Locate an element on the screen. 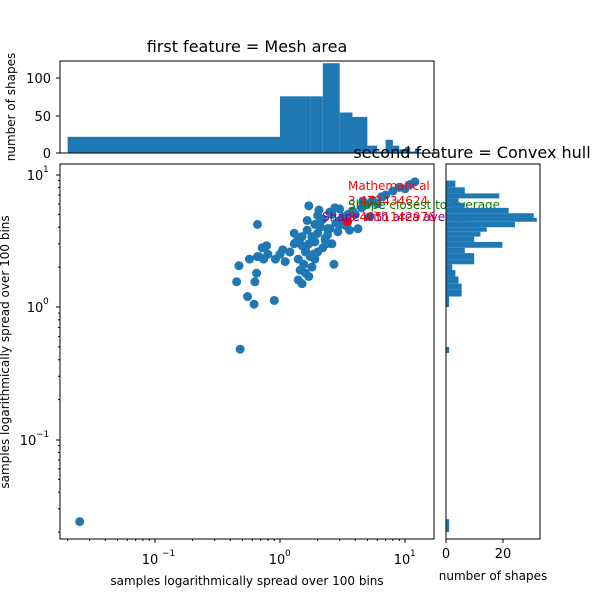 Image resolution: width=600 pixels, height=600 pixels. area-average-label: Shape with area average is located at coordinates (397, 217).